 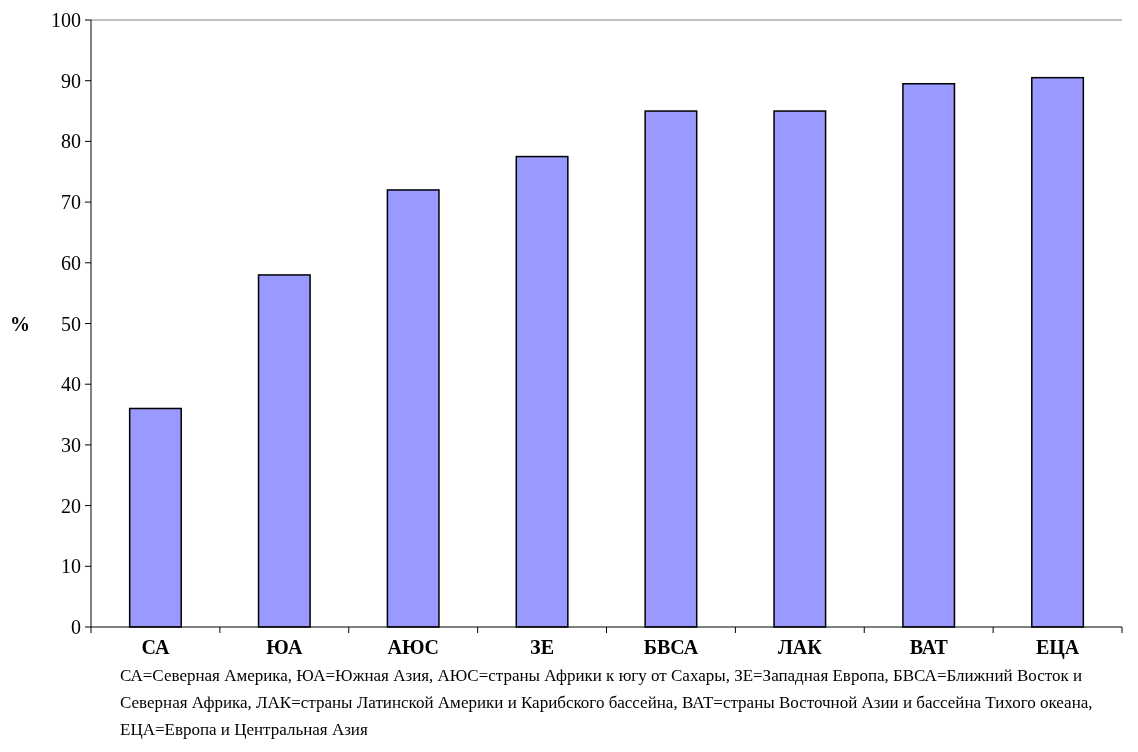 I want to click on x-tick-label: ЗЕ, so click(x=542, y=647).